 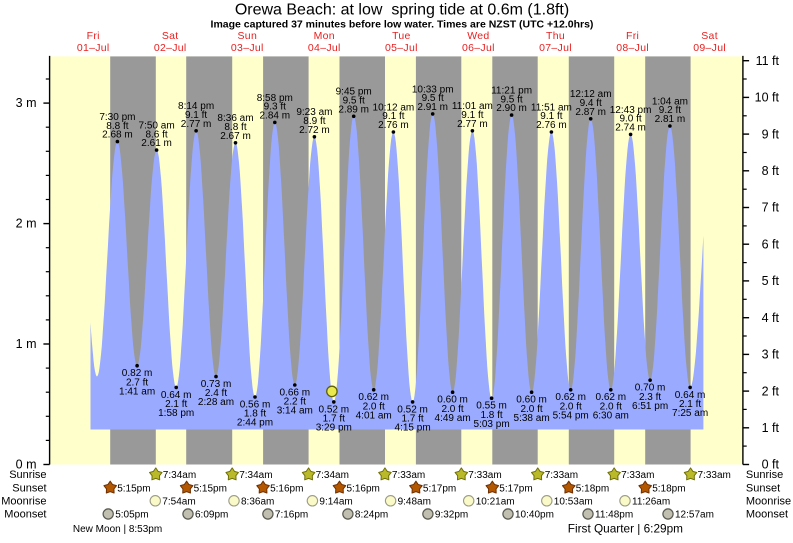 I want to click on svg-text: 2.91 m, so click(x=432, y=107).